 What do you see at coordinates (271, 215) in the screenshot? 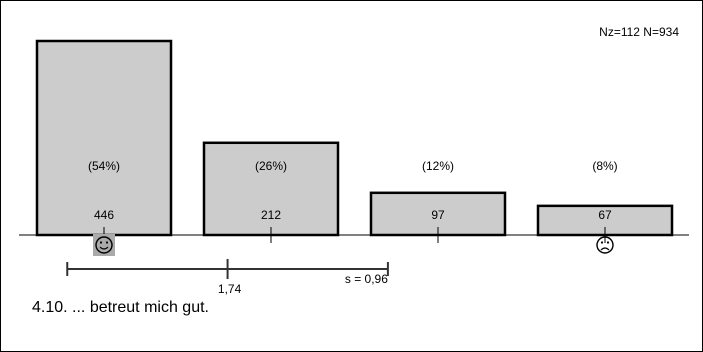
I see `value-label: 212` at bounding box center [271, 215].